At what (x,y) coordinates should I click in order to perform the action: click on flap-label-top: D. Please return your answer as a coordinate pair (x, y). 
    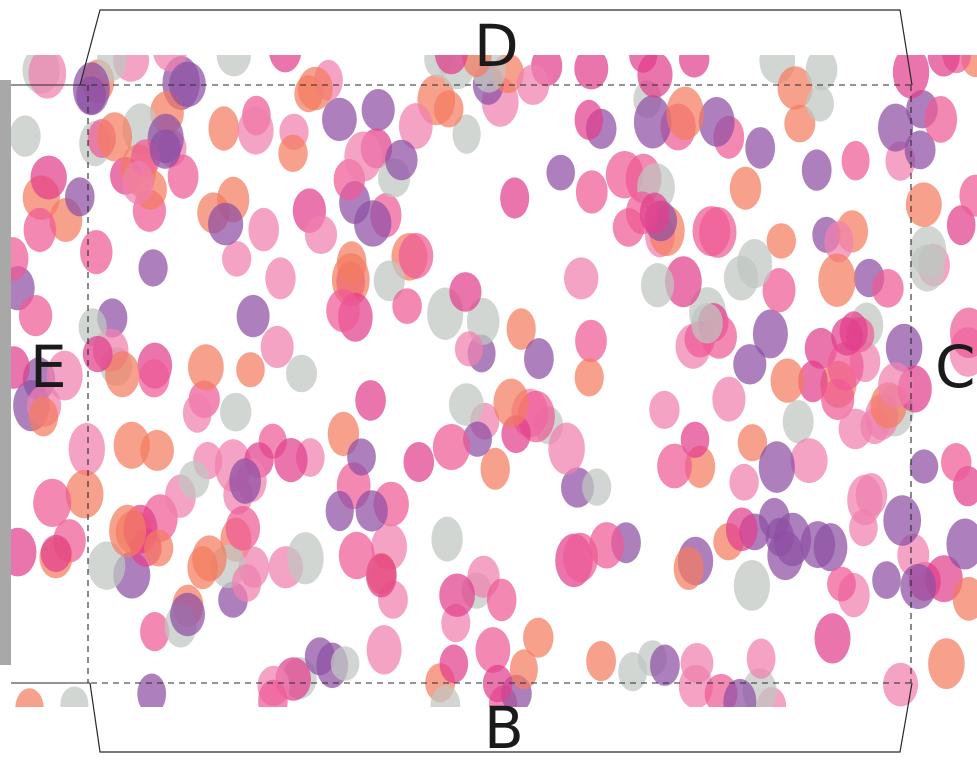
    Looking at the image, I should click on (496, 46).